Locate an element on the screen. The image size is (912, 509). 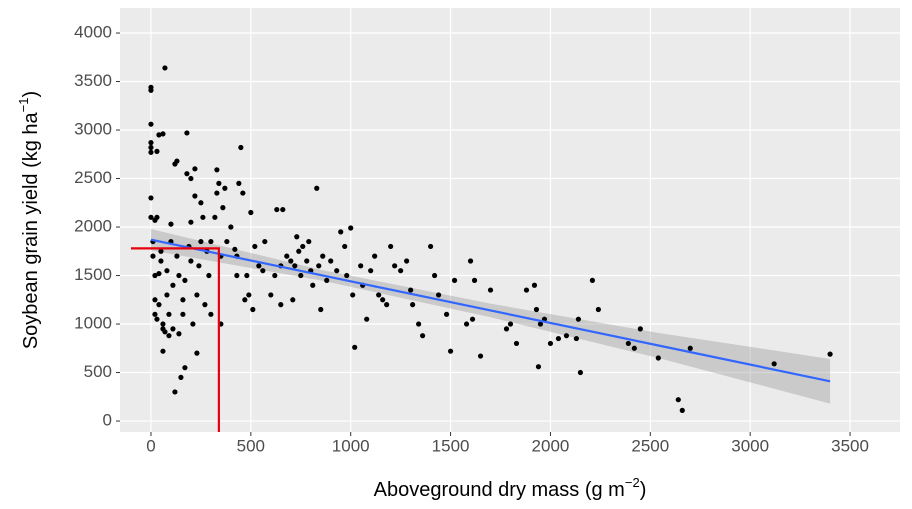
y-tick-label: 1500 is located at coordinates (93, 274).